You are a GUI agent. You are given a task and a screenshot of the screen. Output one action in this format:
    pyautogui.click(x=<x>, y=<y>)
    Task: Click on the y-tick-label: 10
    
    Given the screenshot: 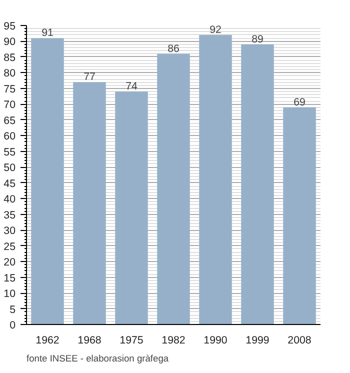 What is the action you would take?
    pyautogui.click(x=10, y=294)
    